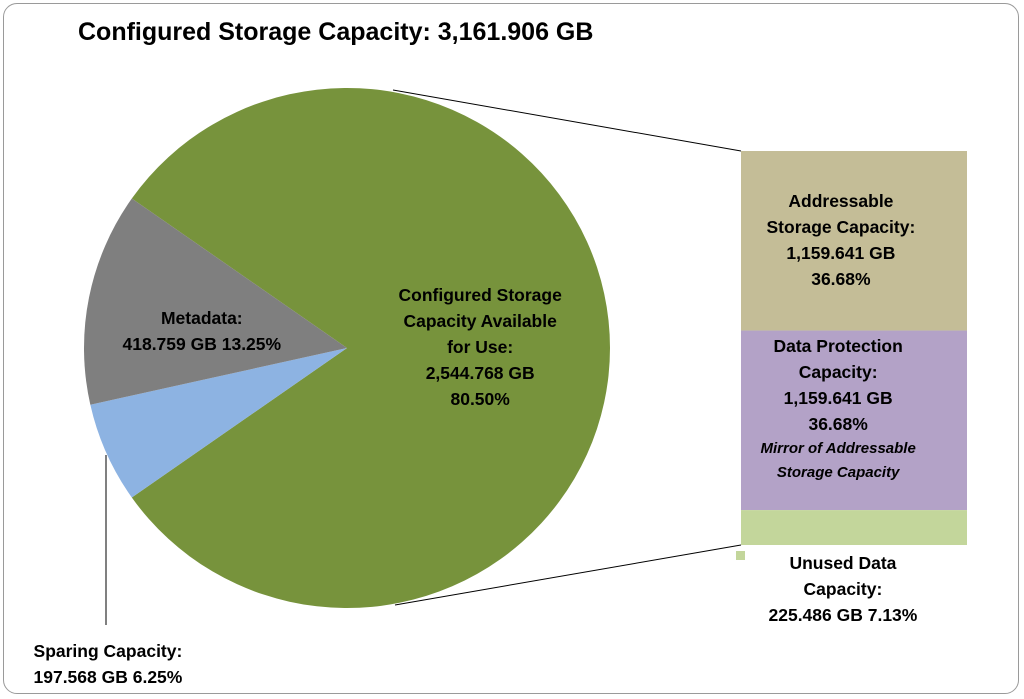 This screenshot has height=699, width=1024. Describe the element at coordinates (480, 295) in the screenshot. I see `label-available-for-use-line: Configured Storage` at that location.